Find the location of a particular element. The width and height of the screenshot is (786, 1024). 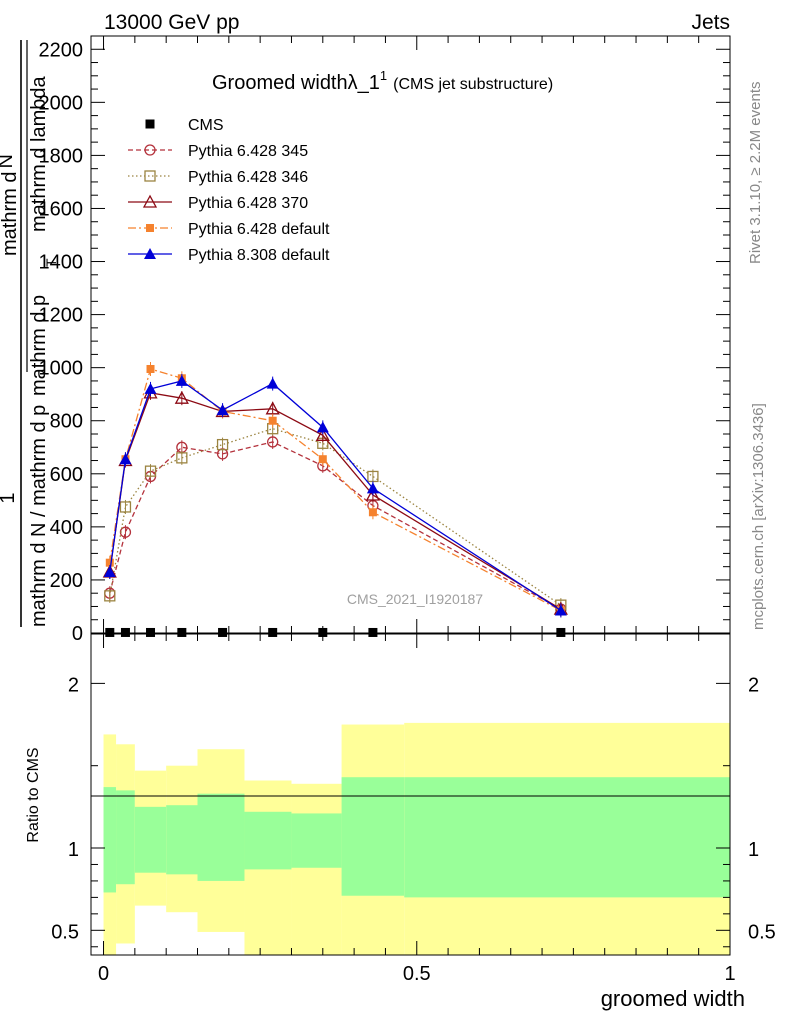

ratio-band-outer is located at coordinates (316, 869).